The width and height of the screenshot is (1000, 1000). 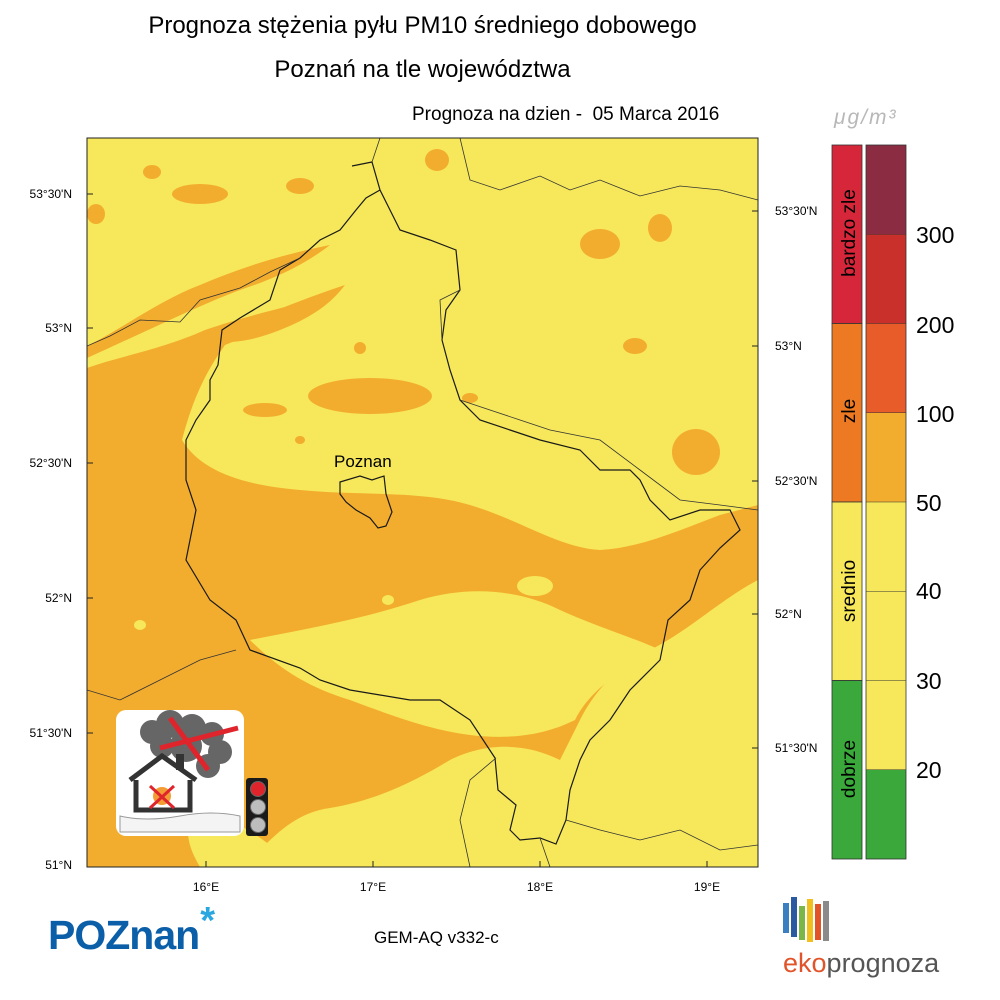 I want to click on house-smoke-icon, so click(x=180, y=771).